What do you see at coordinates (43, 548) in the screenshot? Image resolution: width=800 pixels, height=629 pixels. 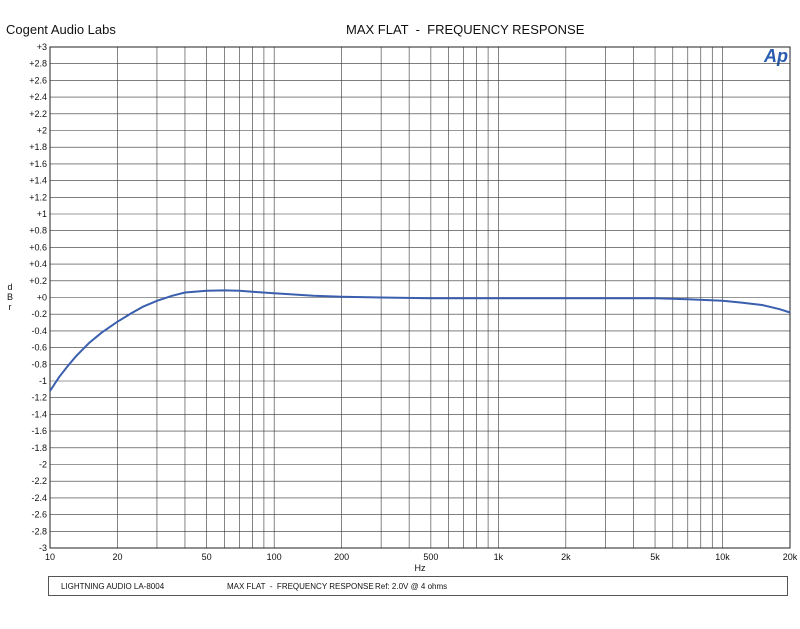 I see `y-tick-label: -3` at bounding box center [43, 548].